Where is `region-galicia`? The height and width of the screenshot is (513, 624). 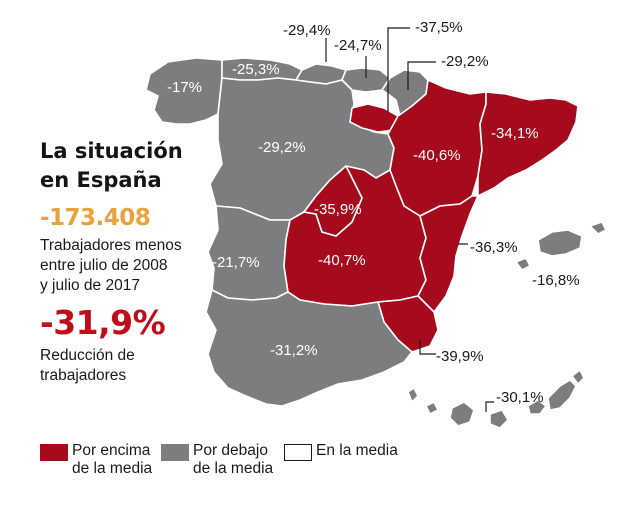
region-galicia is located at coordinates (184, 91).